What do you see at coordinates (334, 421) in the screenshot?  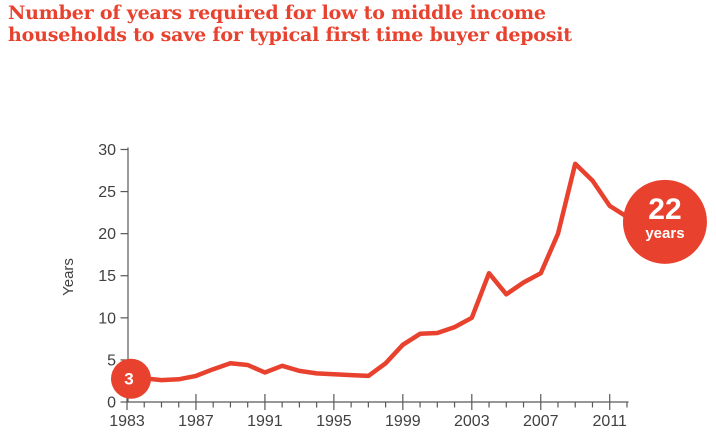 I see `x-tick-label: 1995` at bounding box center [334, 421].